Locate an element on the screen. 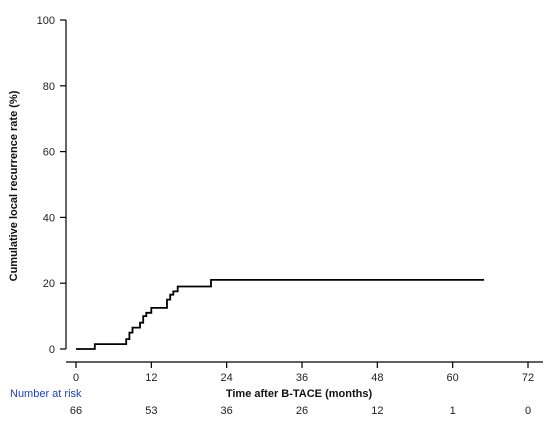 This screenshot has height=425, width=550. x-tick-label: 36 is located at coordinates (302, 378).